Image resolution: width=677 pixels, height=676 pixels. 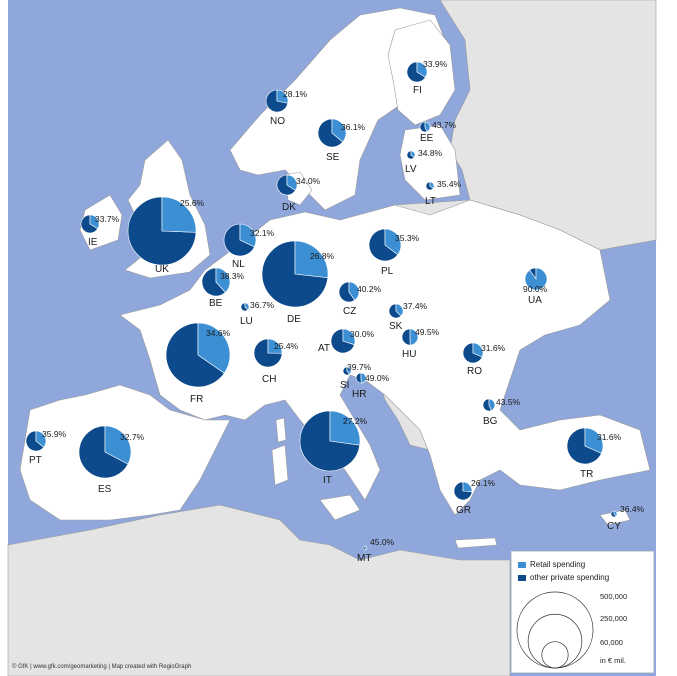 I want to click on pct-label-ie: 33.7%, so click(x=107, y=219).